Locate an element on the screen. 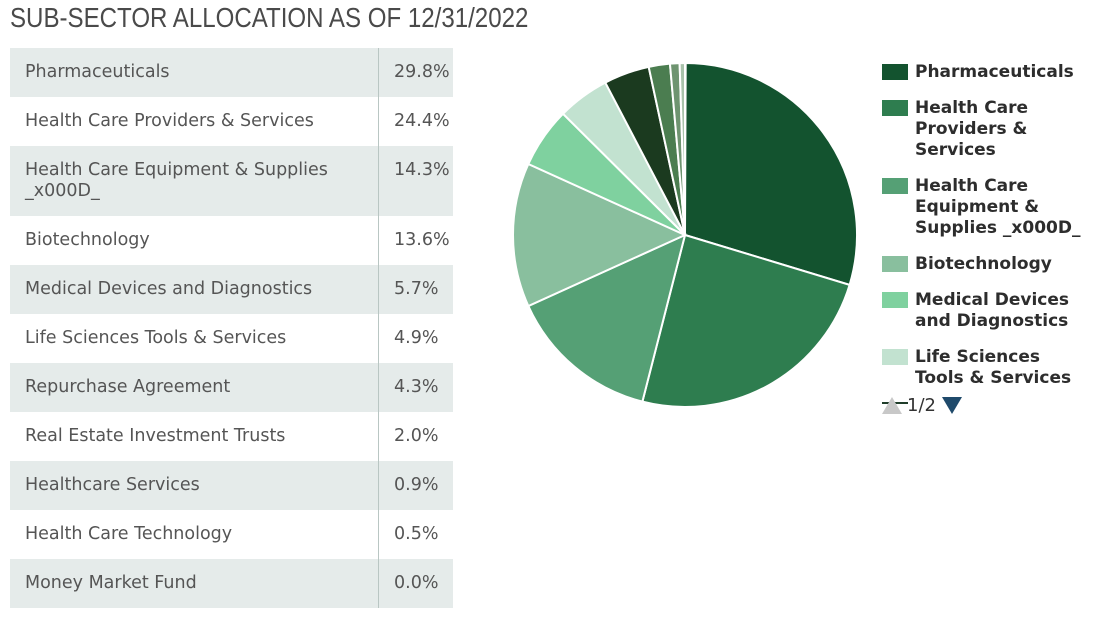 The width and height of the screenshot is (1098, 644). table-row: Health Care Technology 0.5% is located at coordinates (231, 534).